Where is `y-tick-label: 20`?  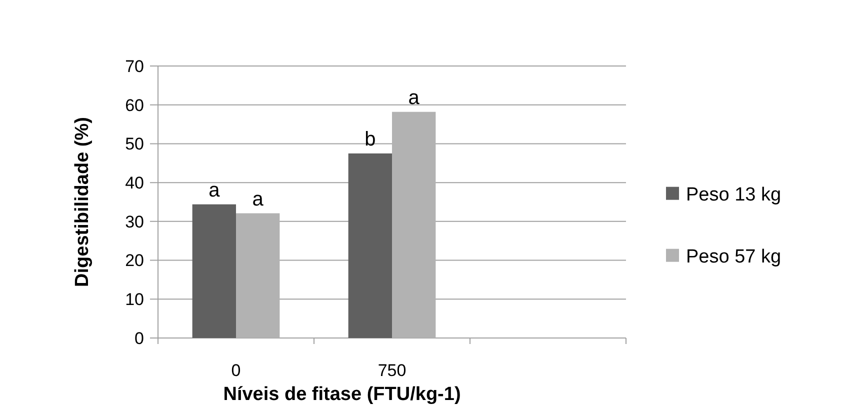 y-tick-label: 20 is located at coordinates (134, 260).